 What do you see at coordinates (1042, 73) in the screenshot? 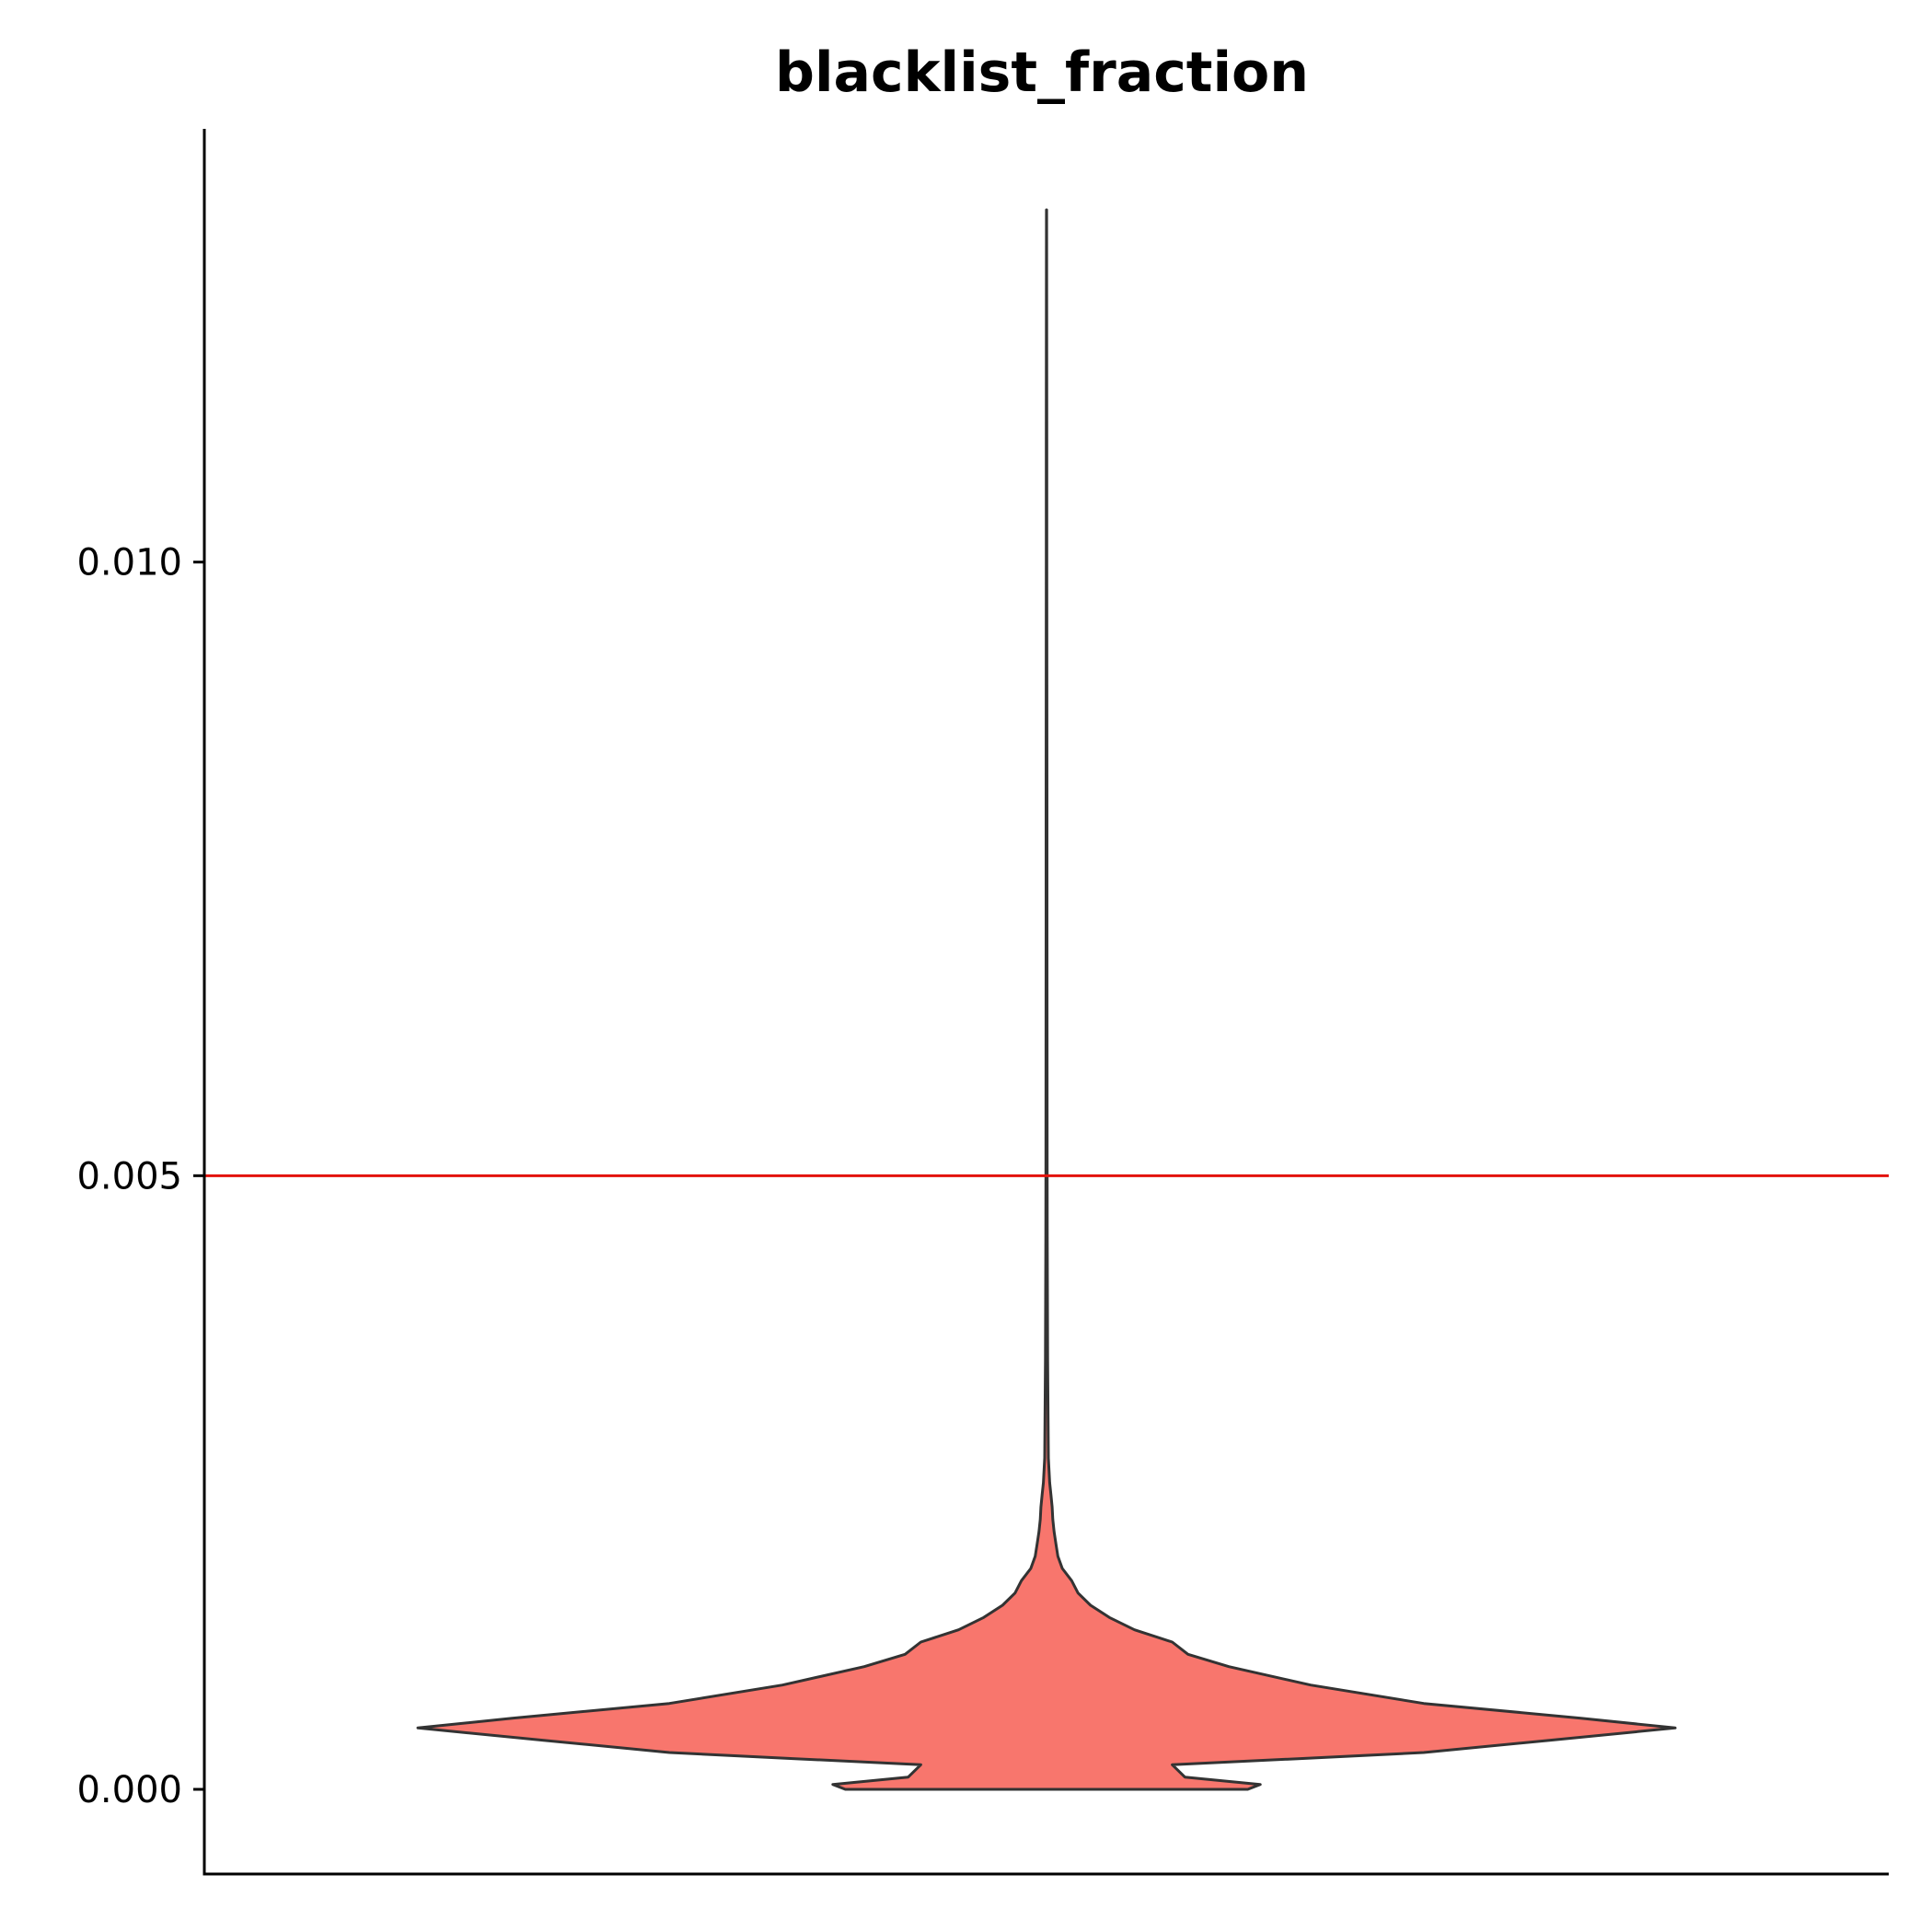
I see `chart-title: blacklist_fraction` at bounding box center [1042, 73].